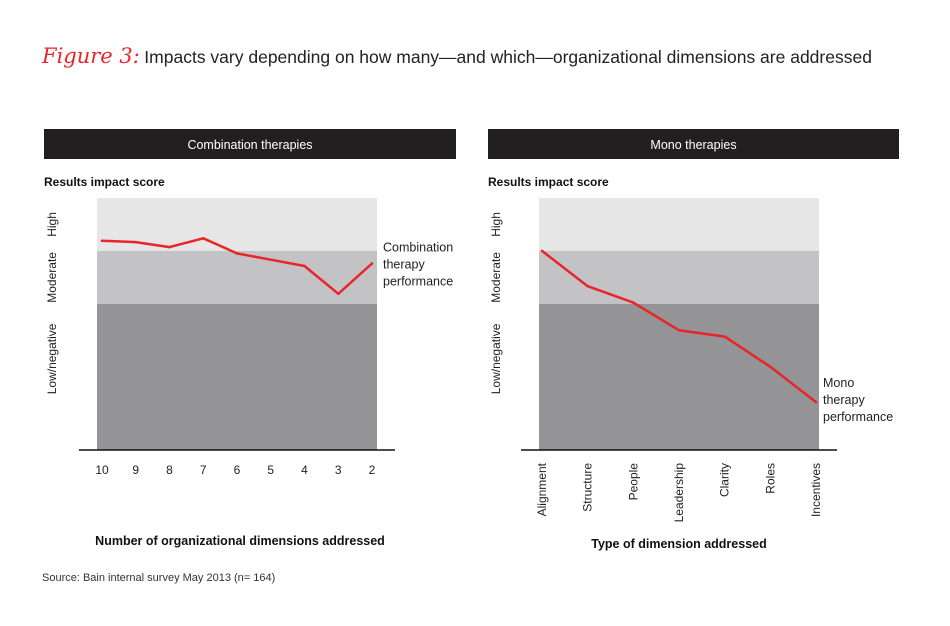 Image resolution: width=950 pixels, height=626 pixels. Describe the element at coordinates (588, 487) in the screenshot. I see `mono-x-tick-label: Structure` at that location.